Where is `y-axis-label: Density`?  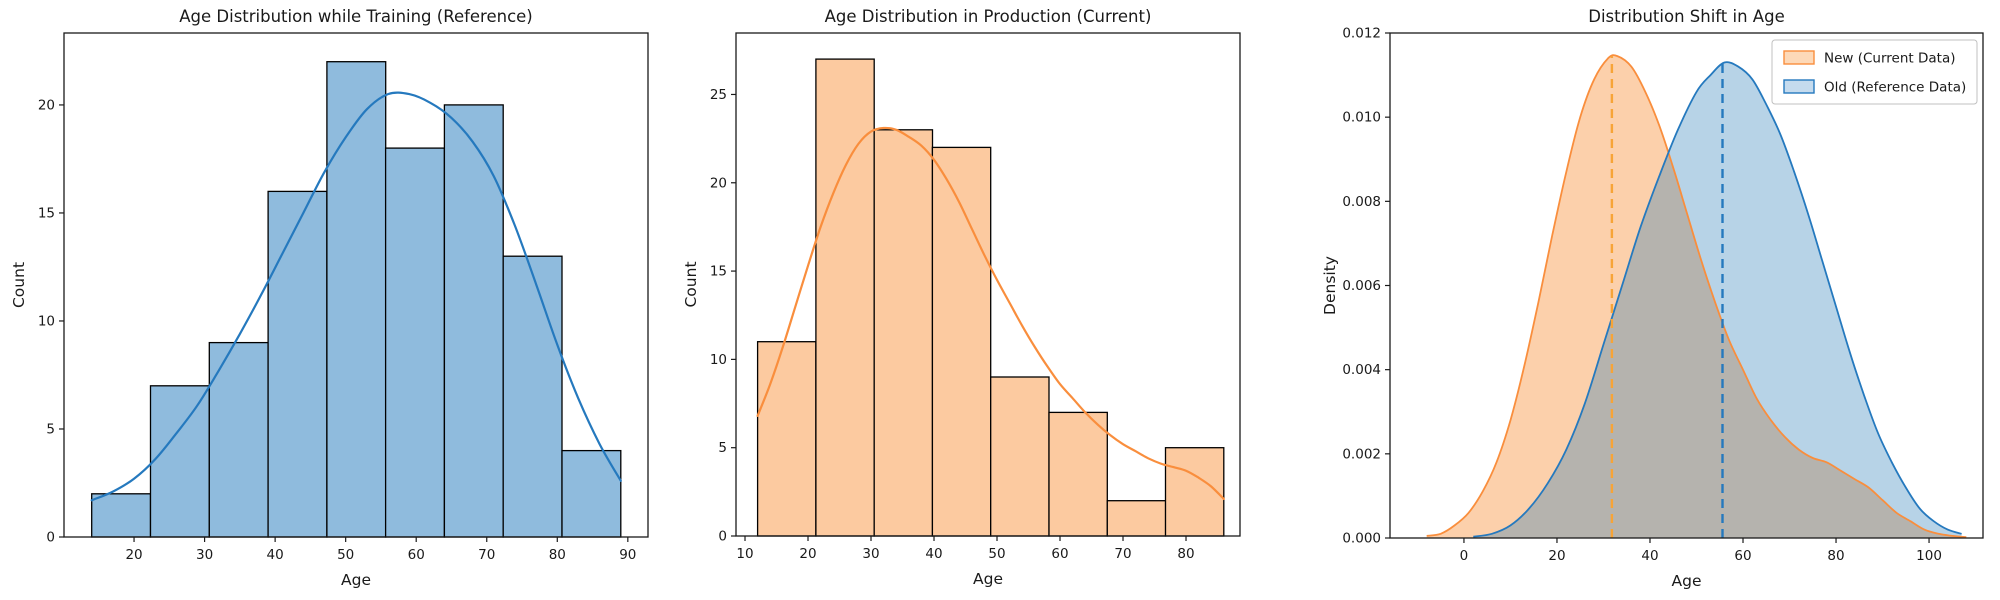 y-axis-label: Density is located at coordinates (1330, 285).